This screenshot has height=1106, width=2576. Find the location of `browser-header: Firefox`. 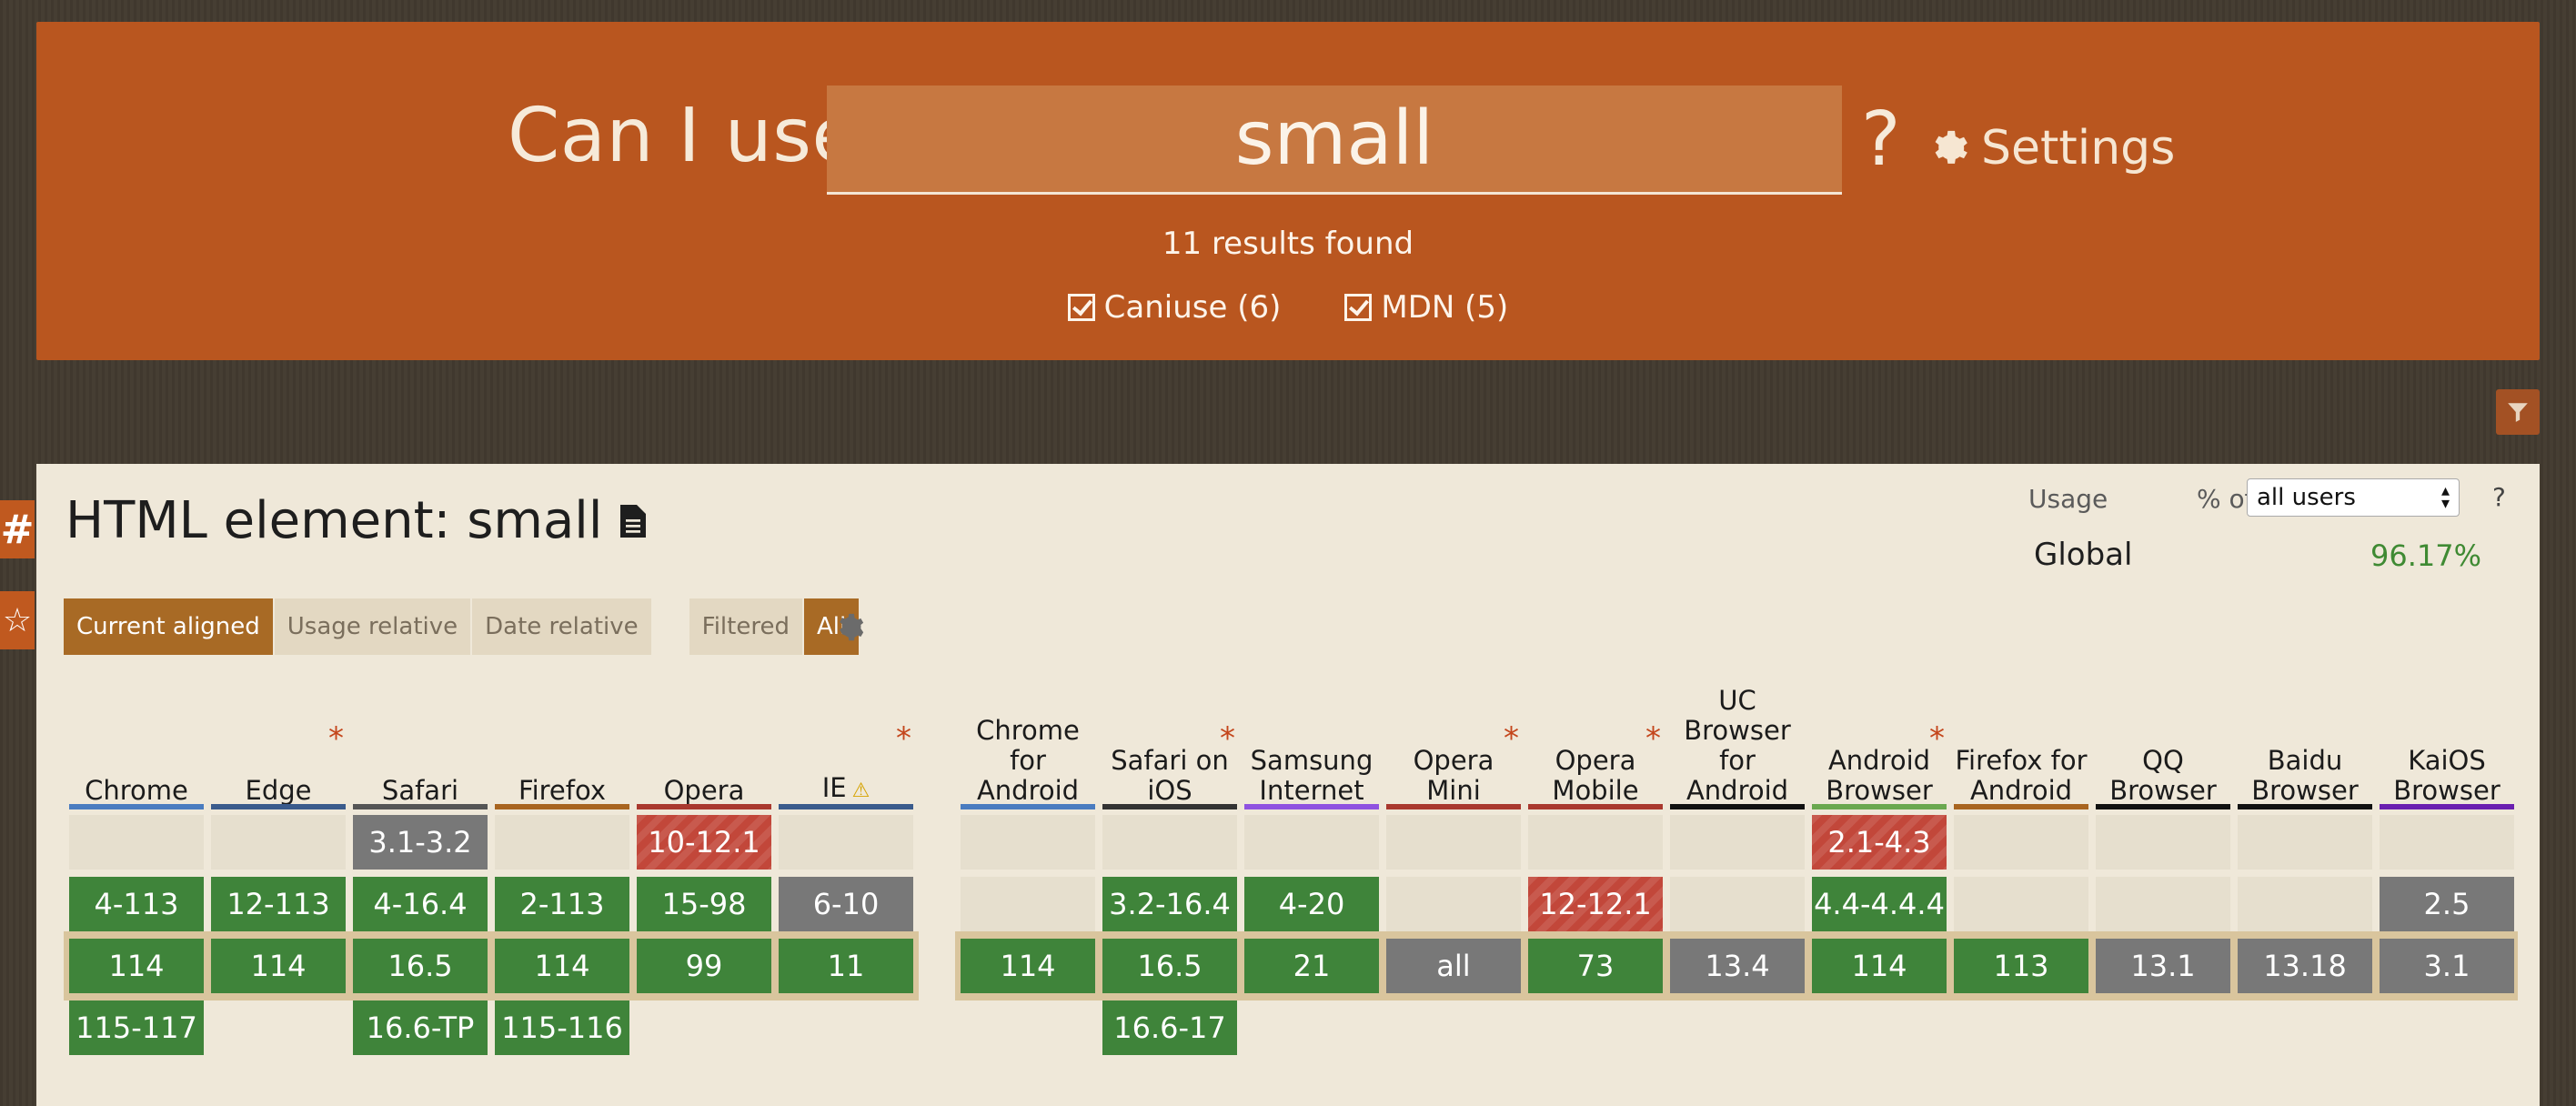

browser-header: Firefox is located at coordinates (562, 635).